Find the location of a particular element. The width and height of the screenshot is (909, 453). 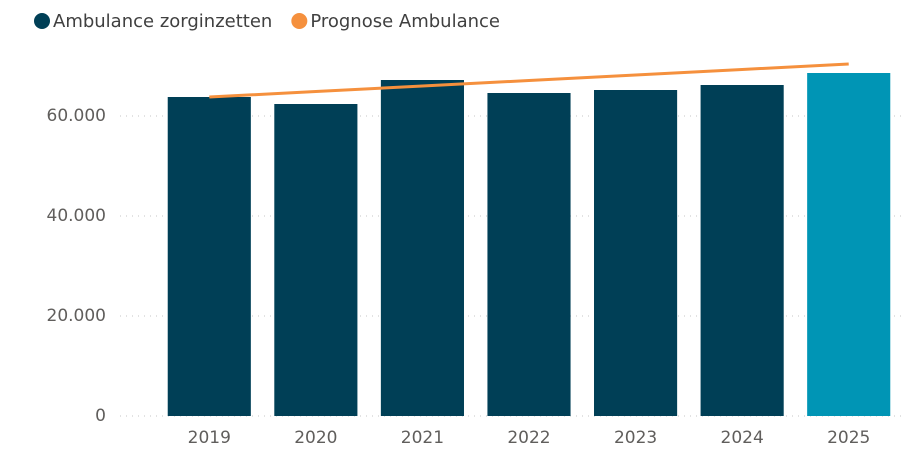

x-tick-label: 2023 is located at coordinates (635, 438).